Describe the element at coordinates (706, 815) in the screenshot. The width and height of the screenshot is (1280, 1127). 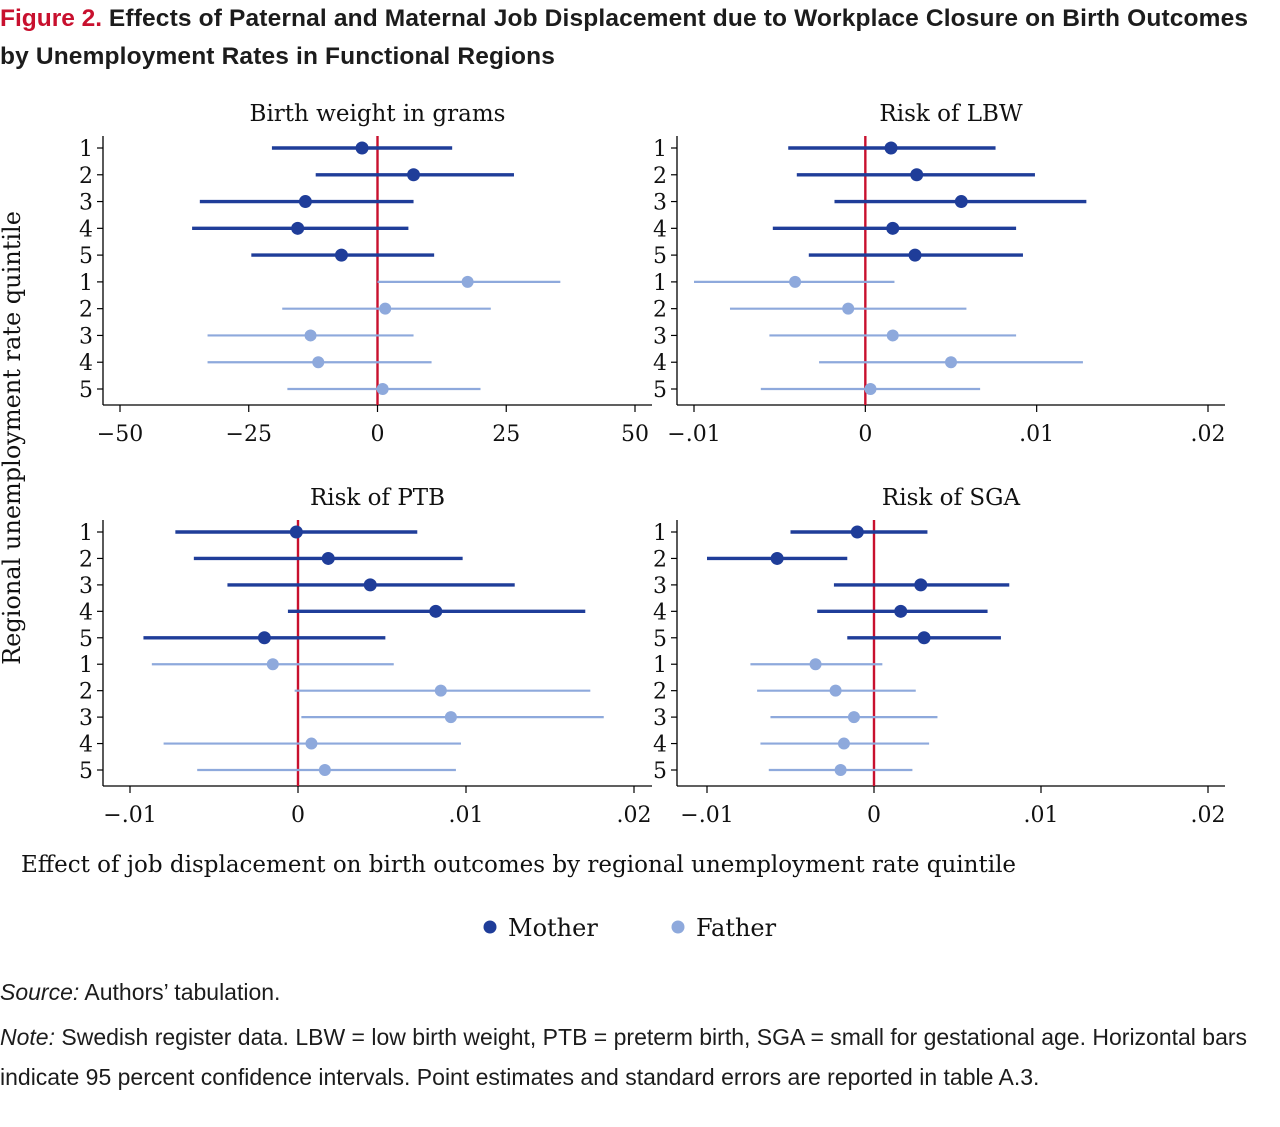
I see `panel-4-x-tick-label: −.01` at that location.